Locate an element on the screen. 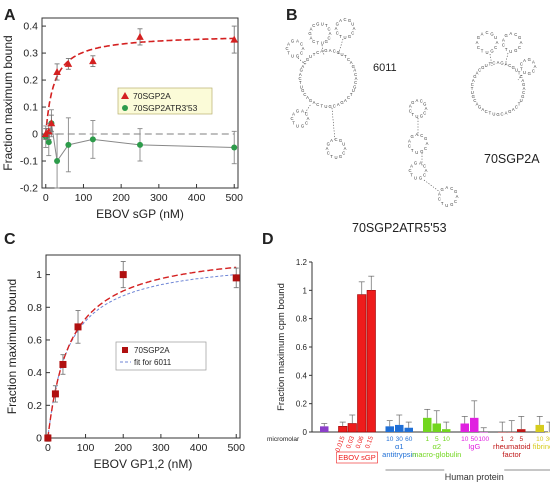 The image size is (550, 482). concentration-label: 30 is located at coordinates (548, 439).